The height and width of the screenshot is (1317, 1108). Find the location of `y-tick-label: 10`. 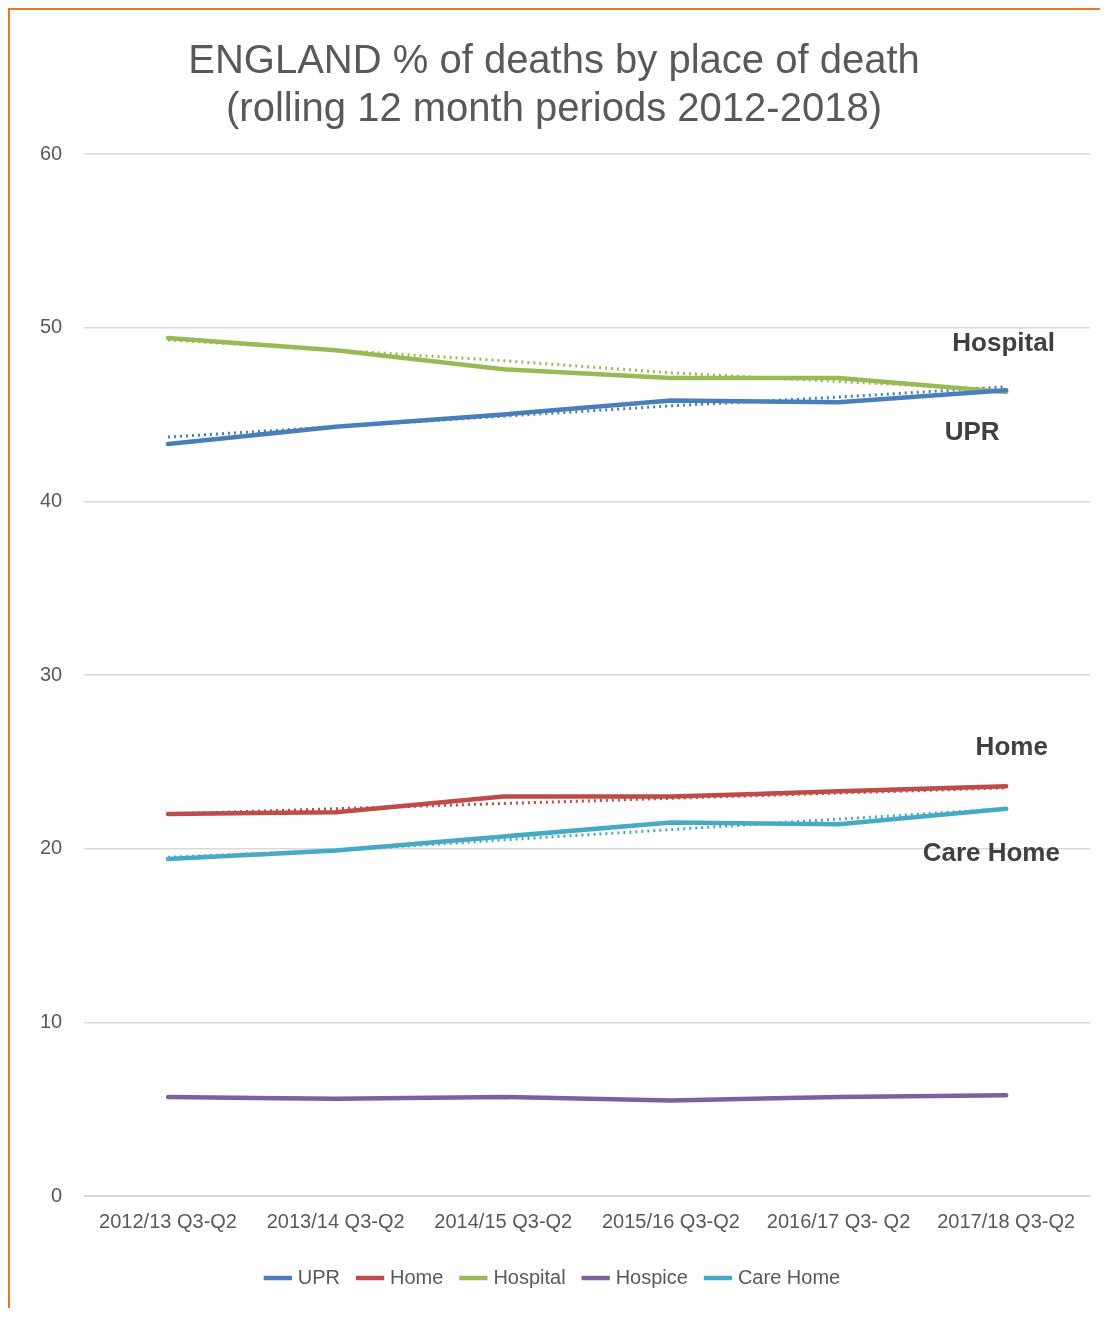

y-tick-label: 10 is located at coordinates (51, 1020).